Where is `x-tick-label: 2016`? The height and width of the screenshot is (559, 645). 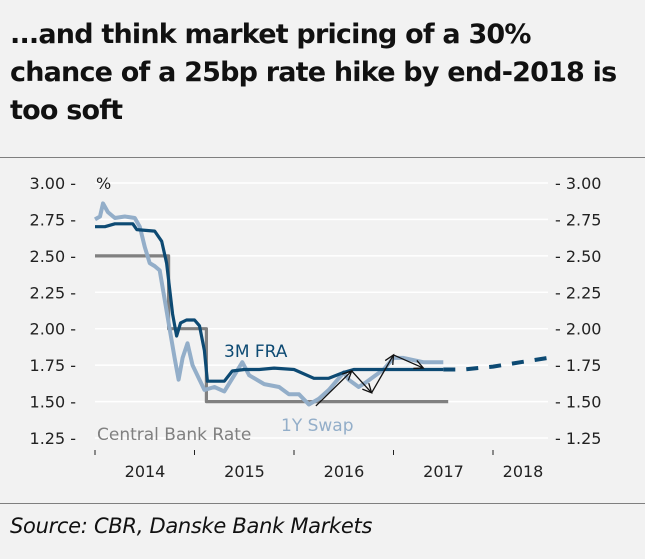 x-tick-label: 2016 is located at coordinates (344, 471).